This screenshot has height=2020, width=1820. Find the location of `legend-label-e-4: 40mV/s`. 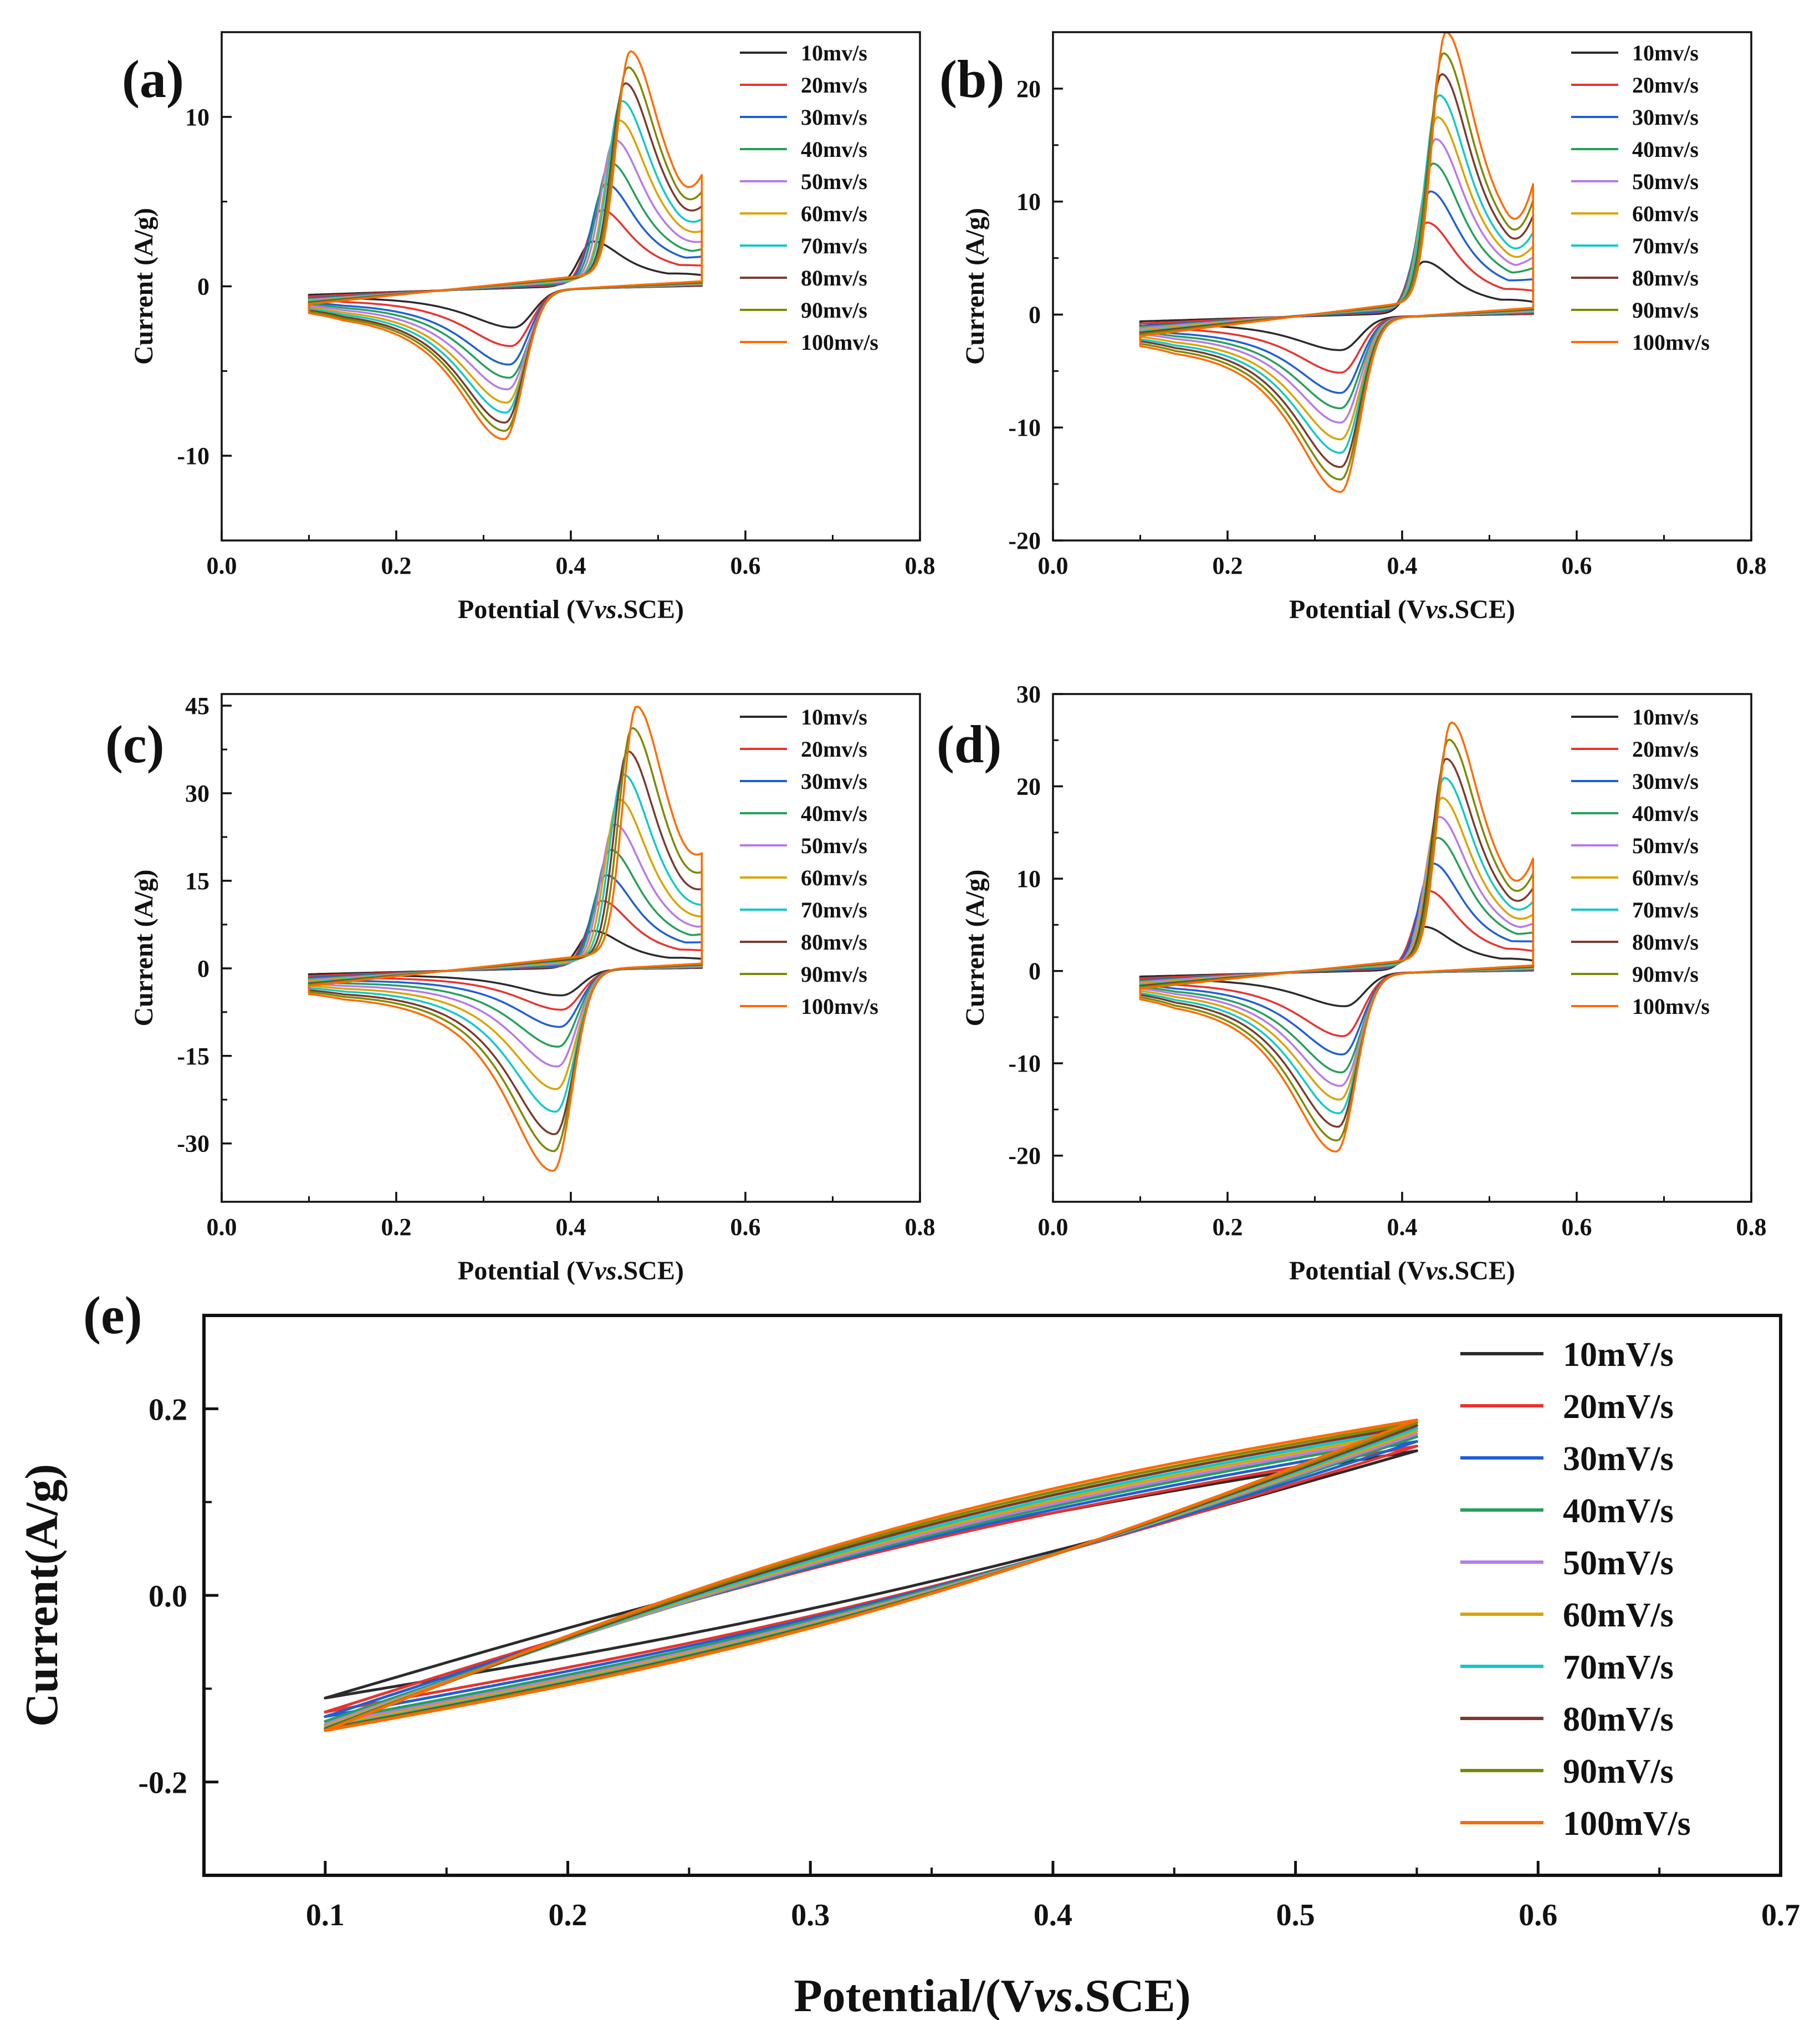

legend-label-e-4: 40mV/s is located at coordinates (1618, 1511).